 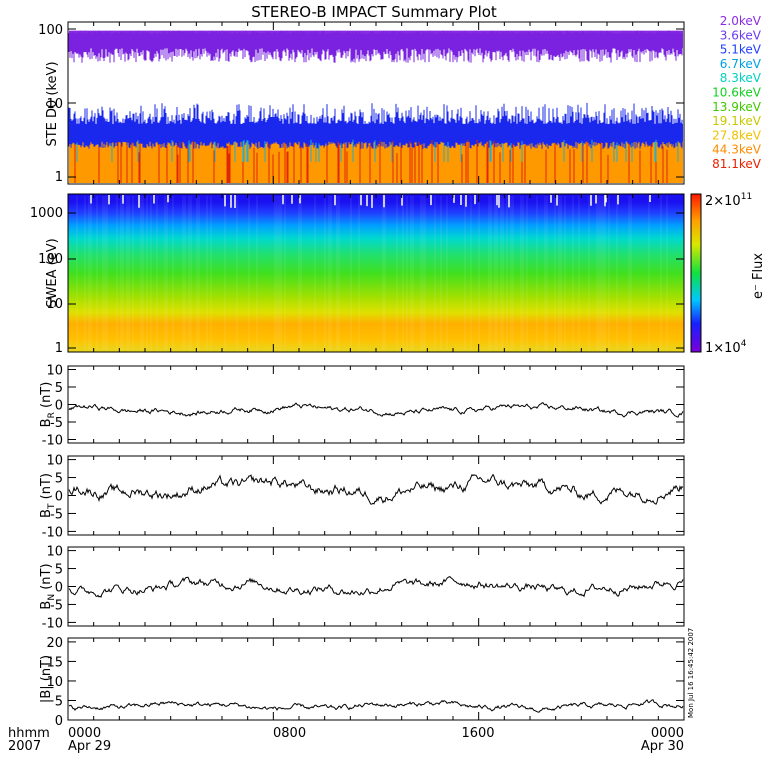 I want to click on x-row2-label: 2007, so click(x=24, y=746).